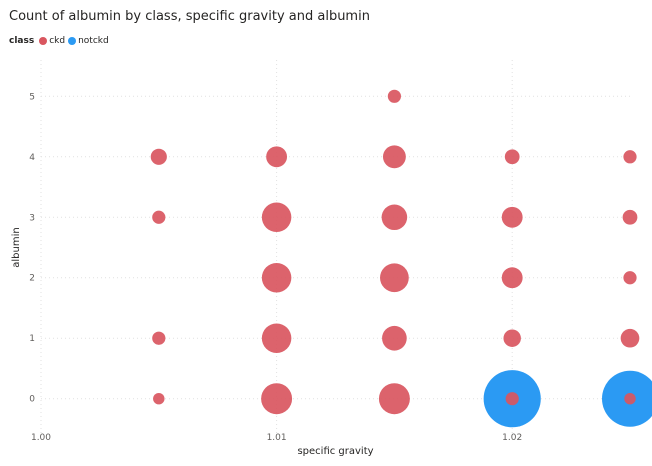 The height and width of the screenshot is (466, 652). I want to click on y-tick-label: 1, so click(32, 339).